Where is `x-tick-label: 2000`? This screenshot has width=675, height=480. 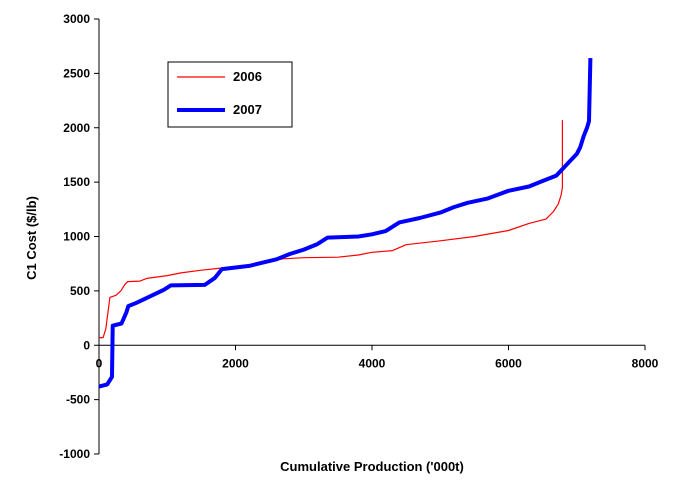 x-tick-label: 2000 is located at coordinates (235, 363).